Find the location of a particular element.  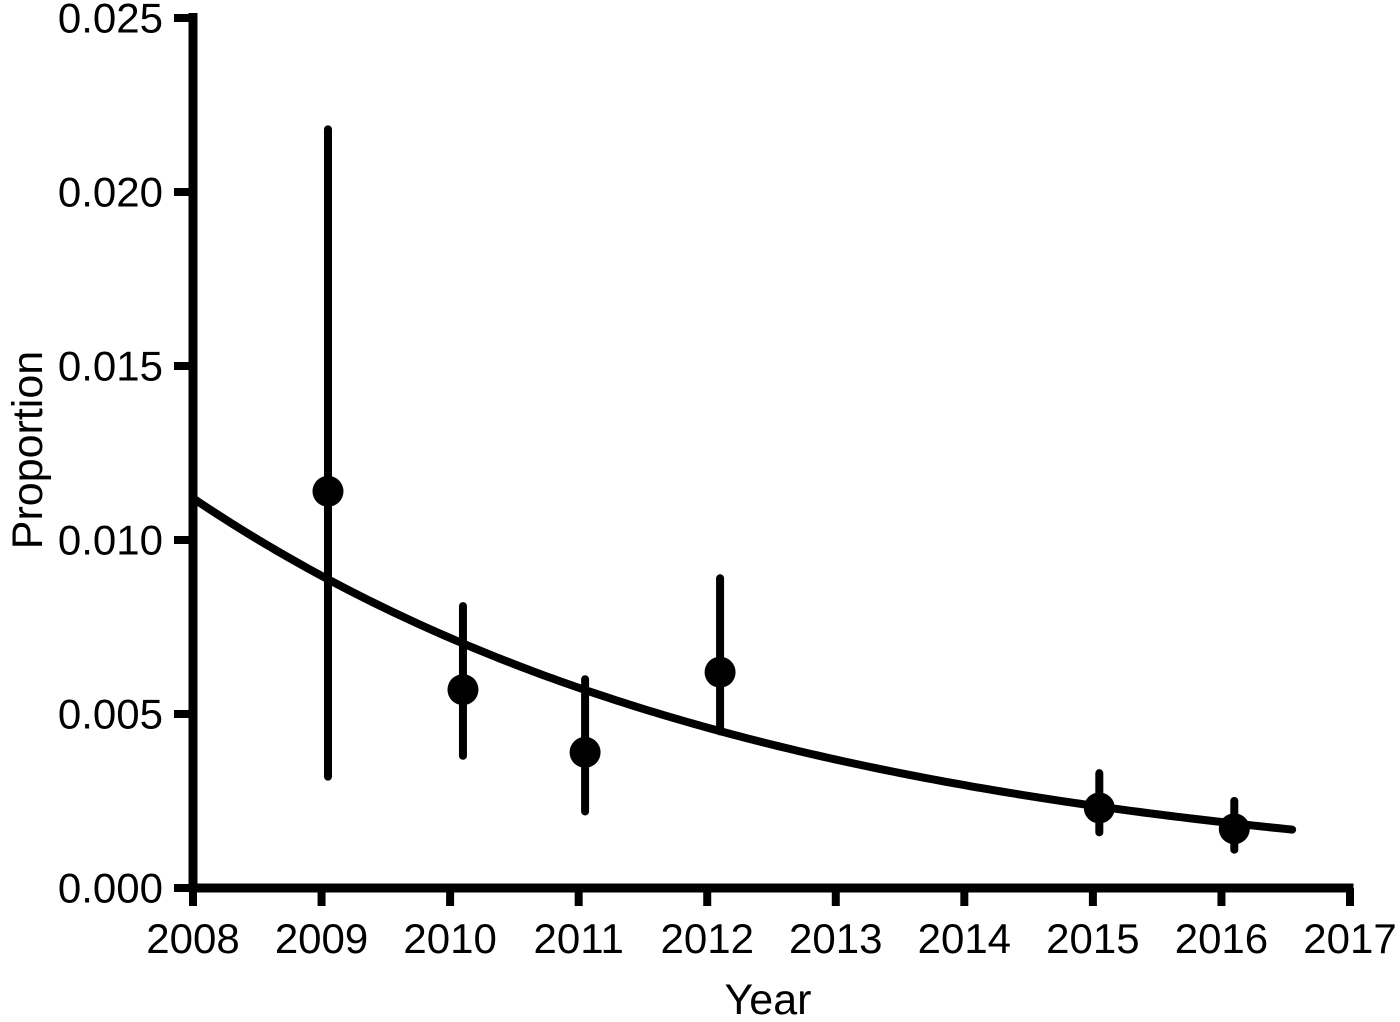

x-axis-title: Year is located at coordinates (768, 999).